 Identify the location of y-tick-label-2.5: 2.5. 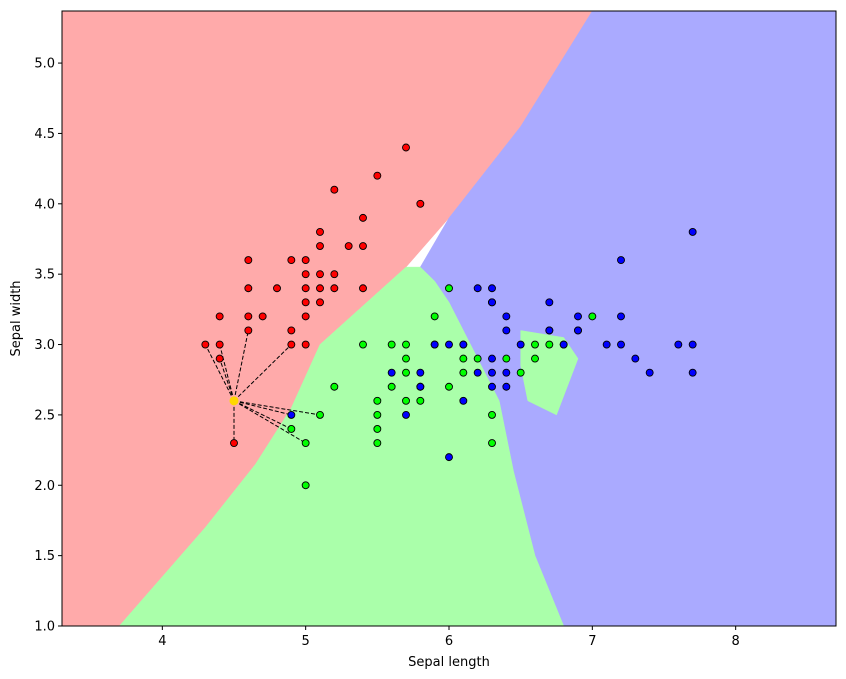
(44, 415).